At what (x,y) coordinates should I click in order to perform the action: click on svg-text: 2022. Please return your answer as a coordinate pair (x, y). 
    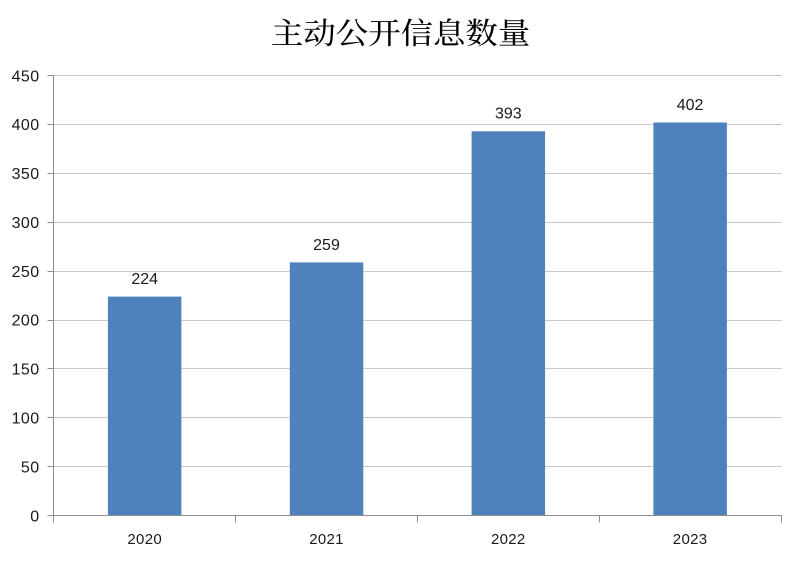
    Looking at the image, I should click on (508, 539).